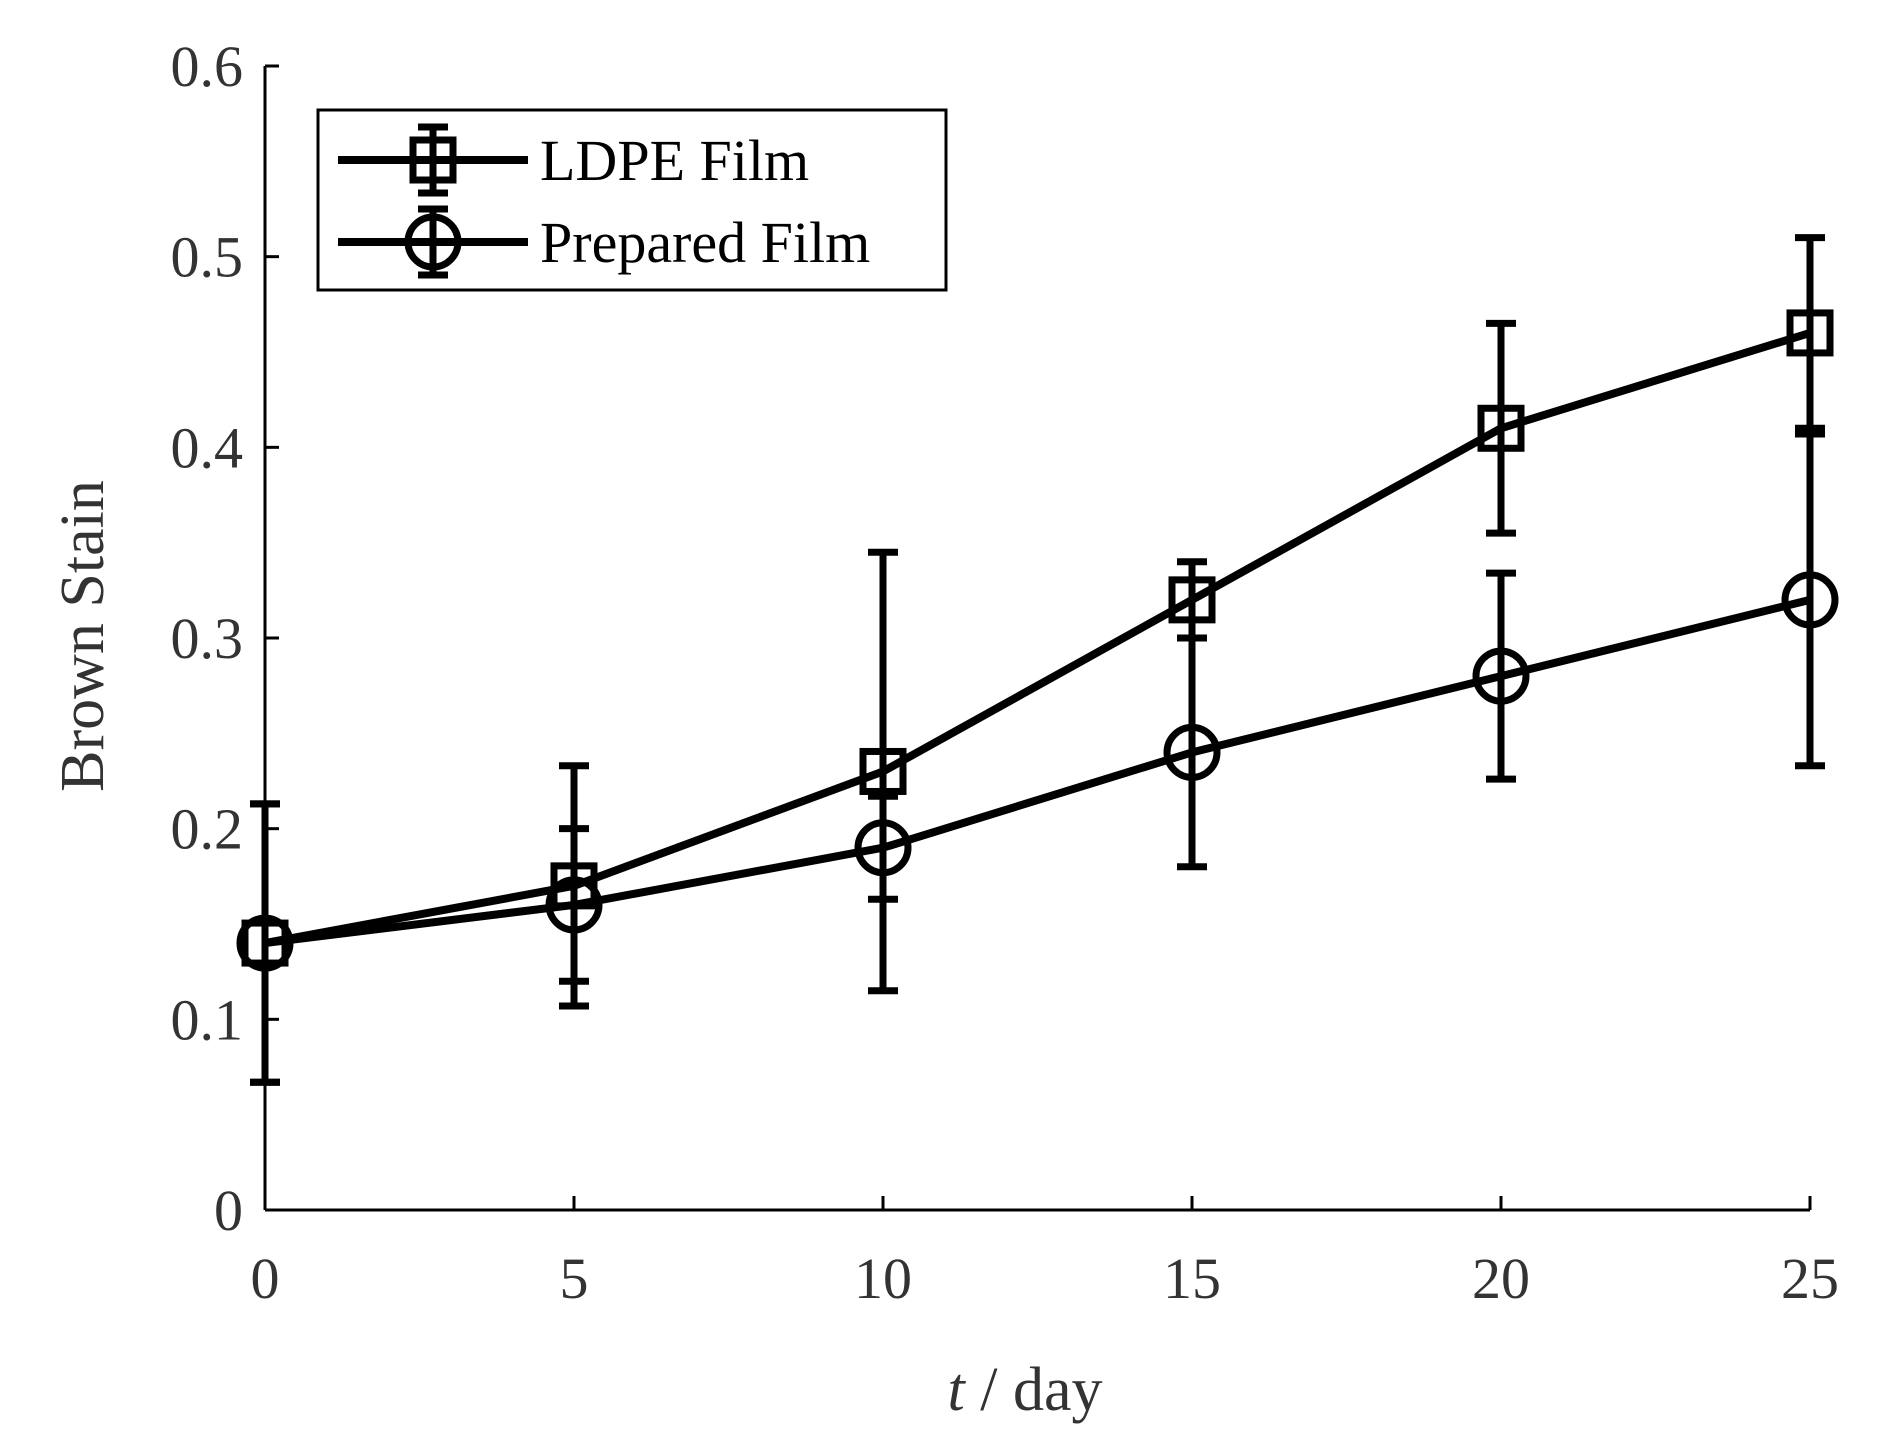 The height and width of the screenshot is (1452, 1877). I want to click on x-tick-label: 5, so click(574, 1278).